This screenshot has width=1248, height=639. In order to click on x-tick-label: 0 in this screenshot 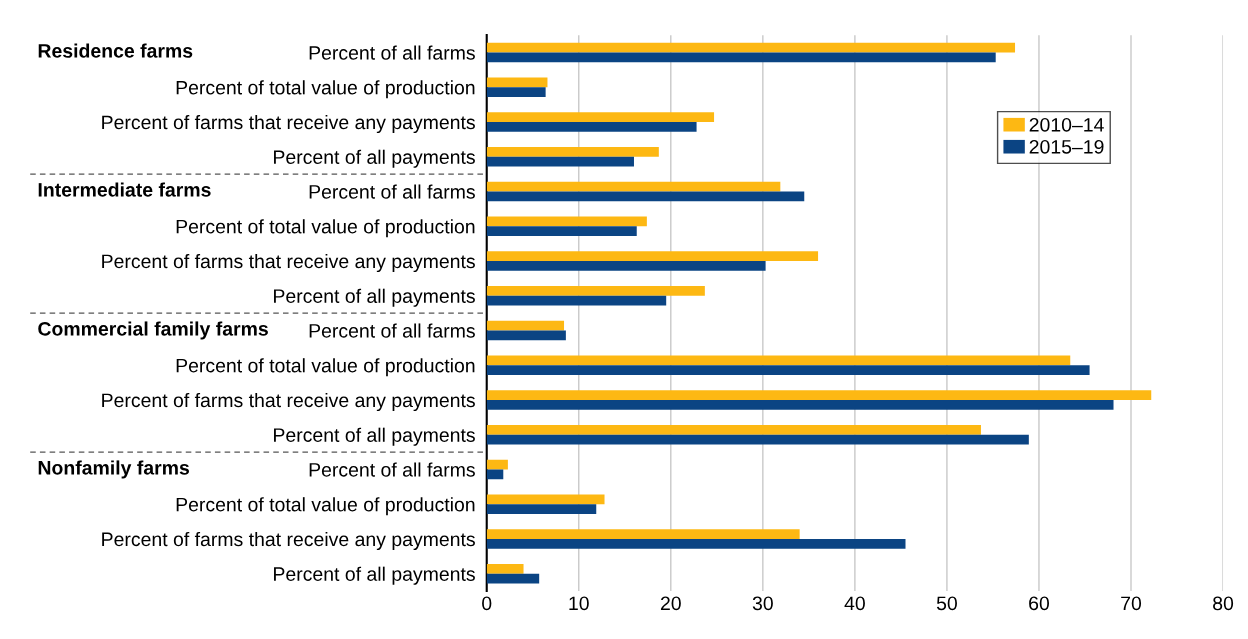, I will do `click(487, 603)`.